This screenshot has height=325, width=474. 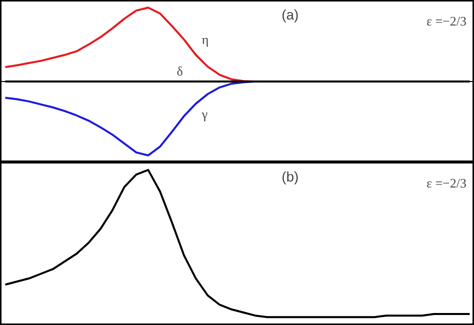 What do you see at coordinates (179, 71) in the screenshot?
I see `series-label: δ` at bounding box center [179, 71].